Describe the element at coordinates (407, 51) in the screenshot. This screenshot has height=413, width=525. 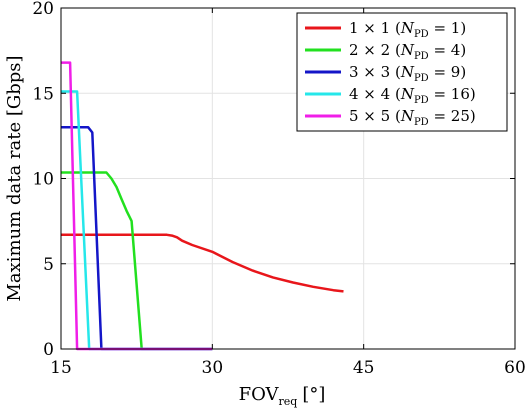
I see `legend-entry: 2 × 2 (NPD = 4)` at that location.